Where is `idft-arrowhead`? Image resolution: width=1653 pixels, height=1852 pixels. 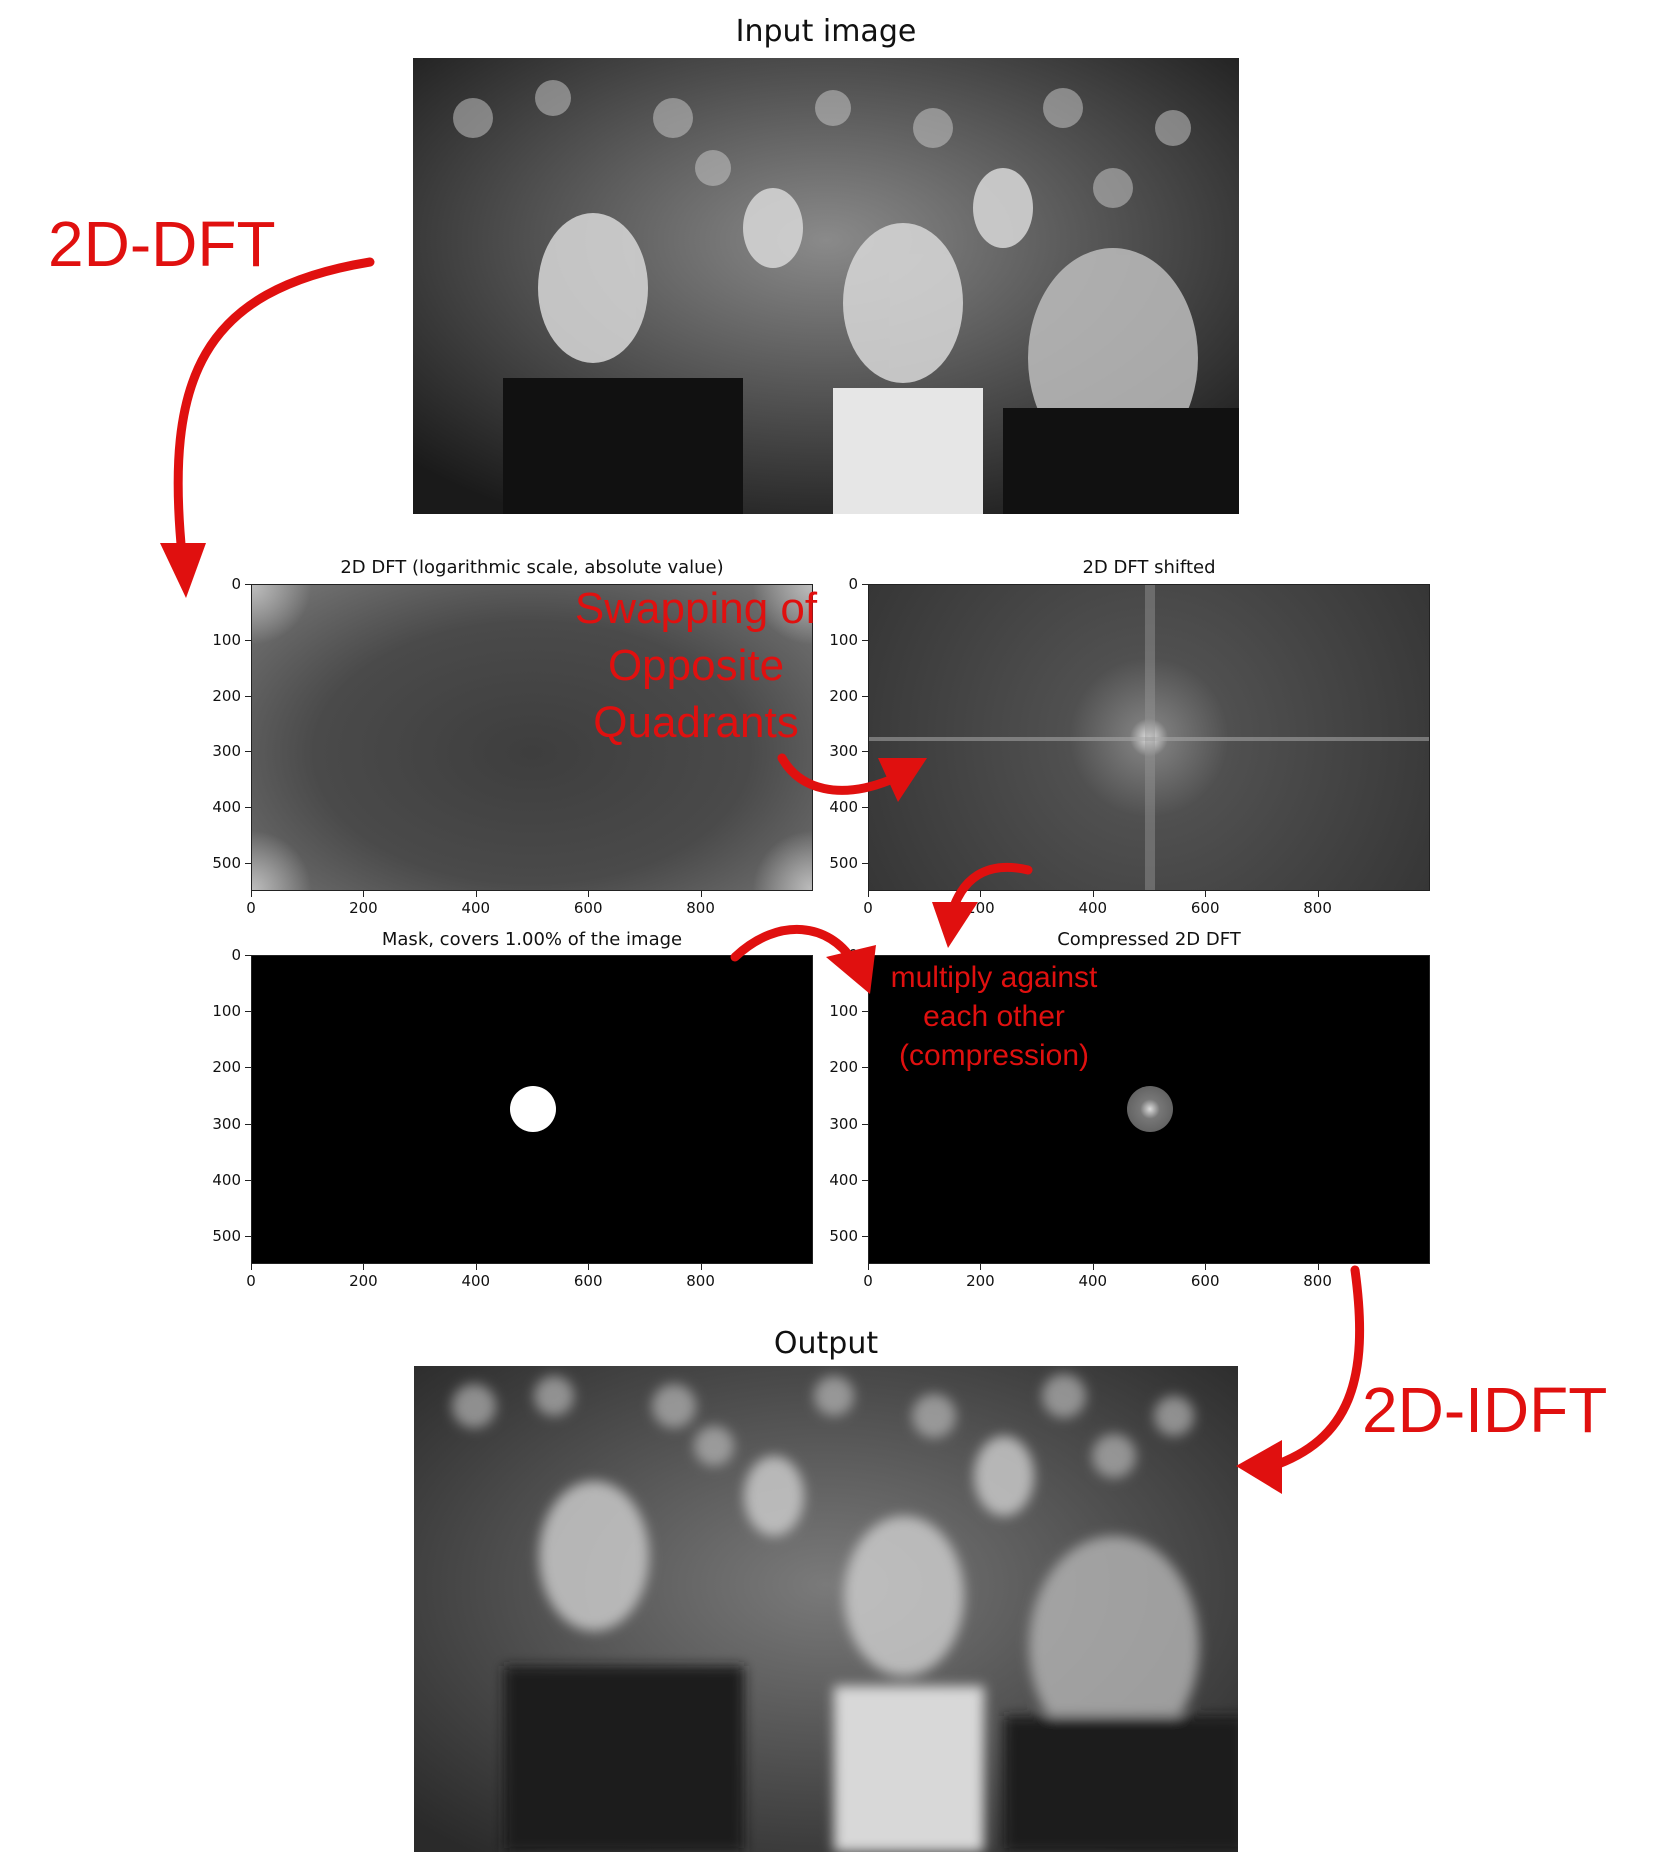
idft-arrowhead is located at coordinates (1259, 1467).